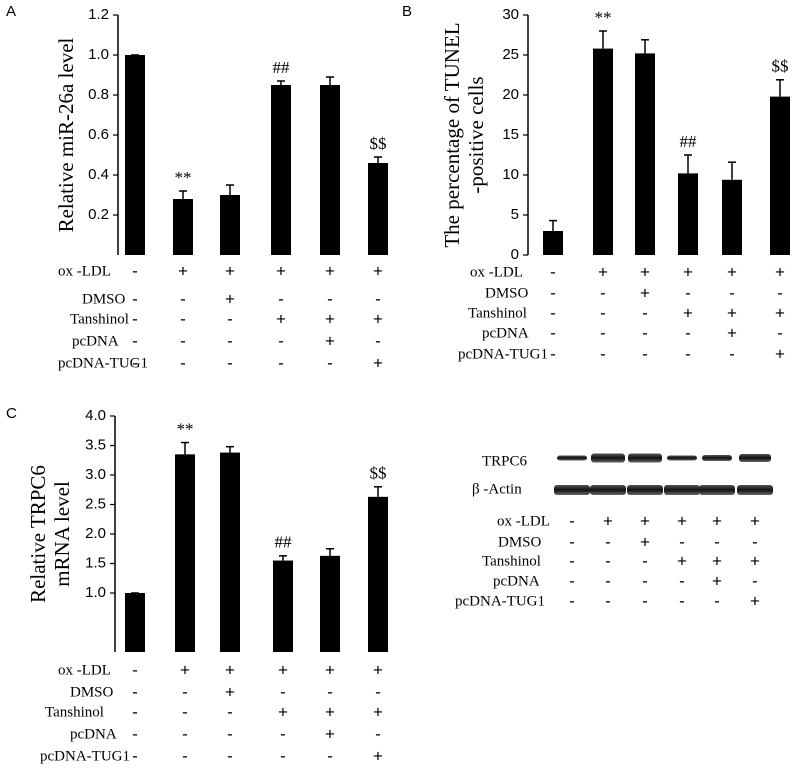  Describe the element at coordinates (98, 94) in the screenshot. I see `y-tick-label: 0.8` at that location.